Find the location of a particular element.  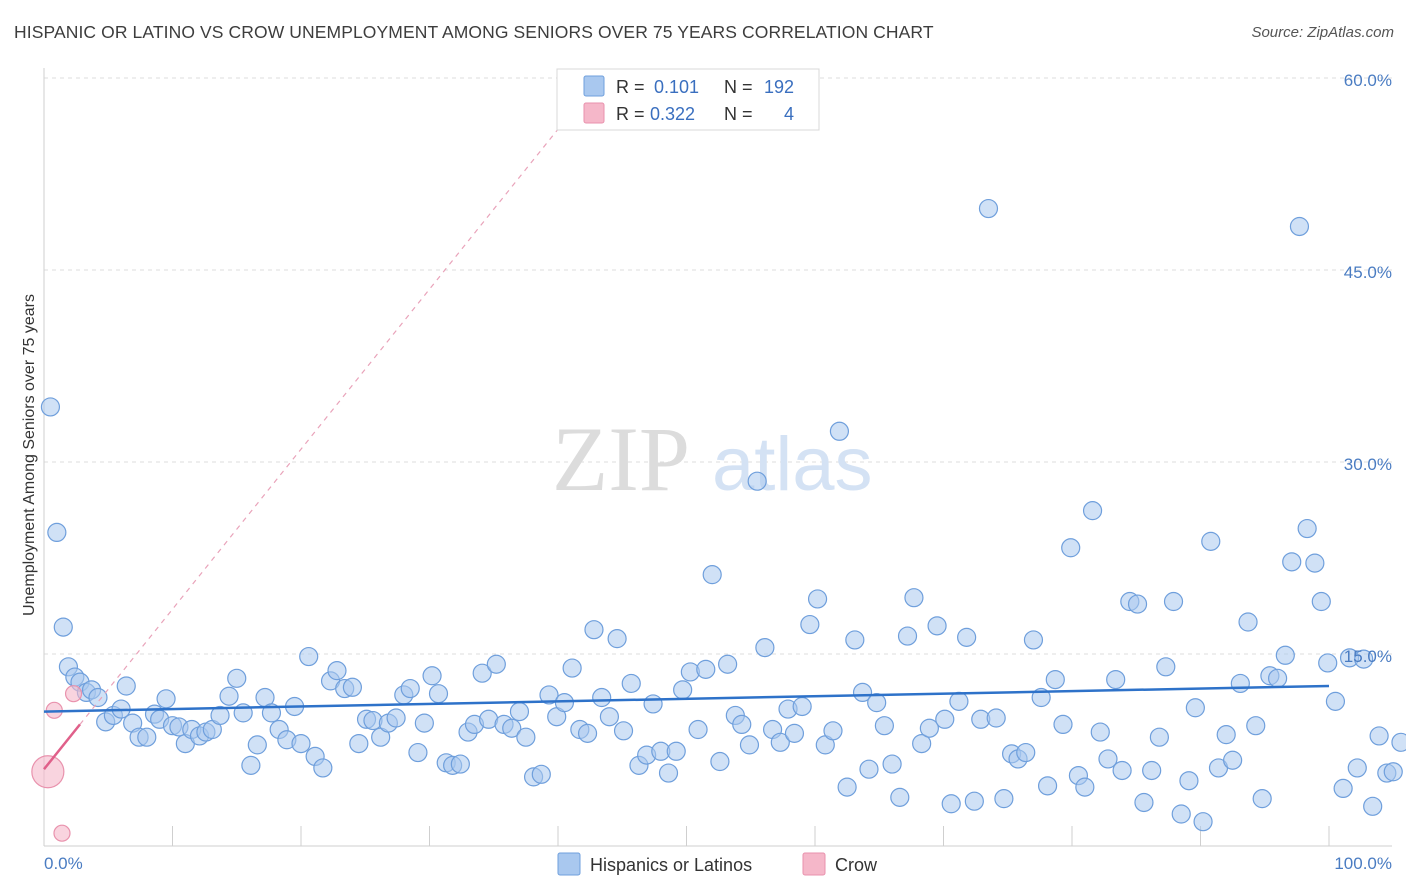

series-legend: Hispanics or Latinos Crow is located at coordinates (717, 864).